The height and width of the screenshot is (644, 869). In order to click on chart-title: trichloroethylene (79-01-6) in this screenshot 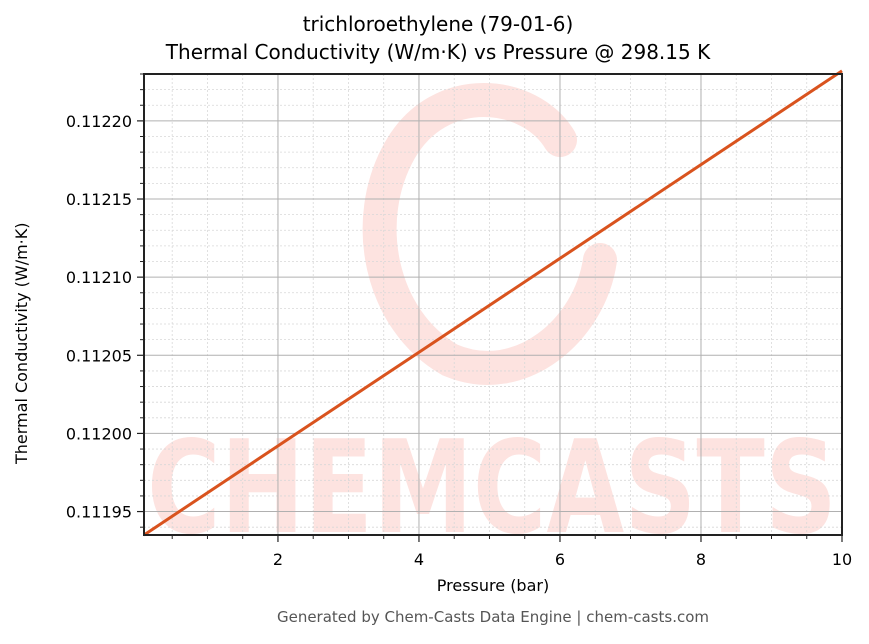, I will do `click(438, 24)`.